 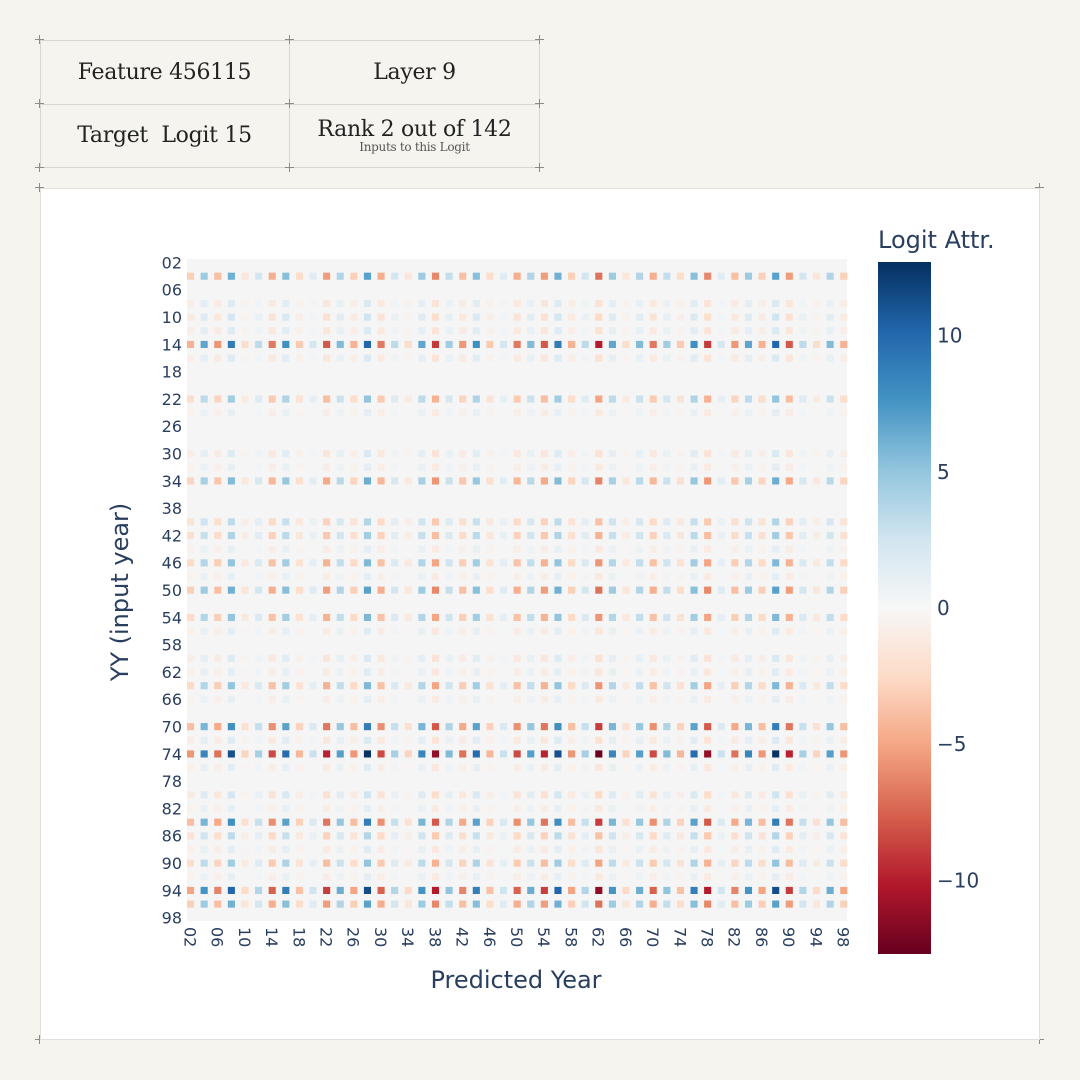 What do you see at coordinates (172, 344) in the screenshot?
I see `y-tick-label: 14` at bounding box center [172, 344].